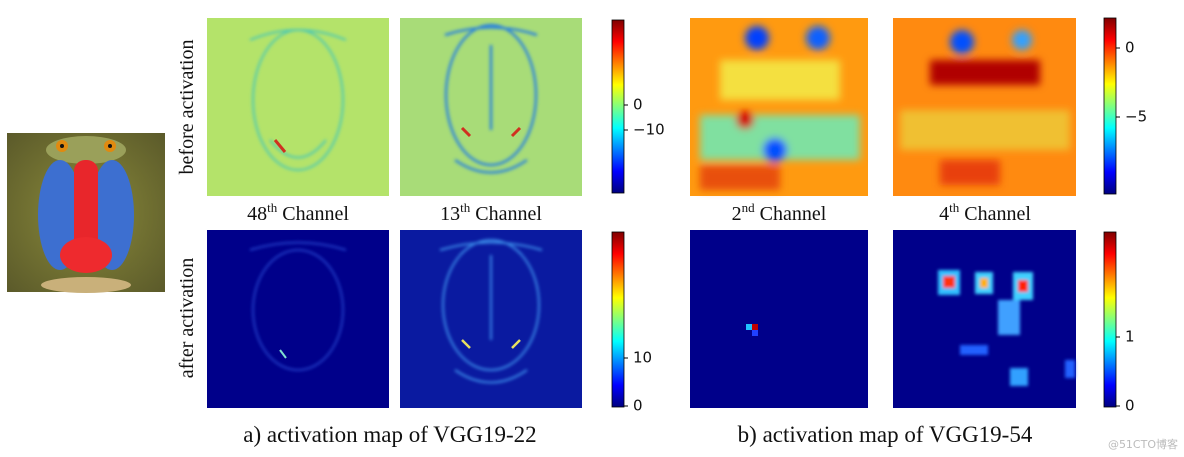  What do you see at coordinates (649, 130) in the screenshot?
I see `colorbar-tick-label: −10` at bounding box center [649, 130].